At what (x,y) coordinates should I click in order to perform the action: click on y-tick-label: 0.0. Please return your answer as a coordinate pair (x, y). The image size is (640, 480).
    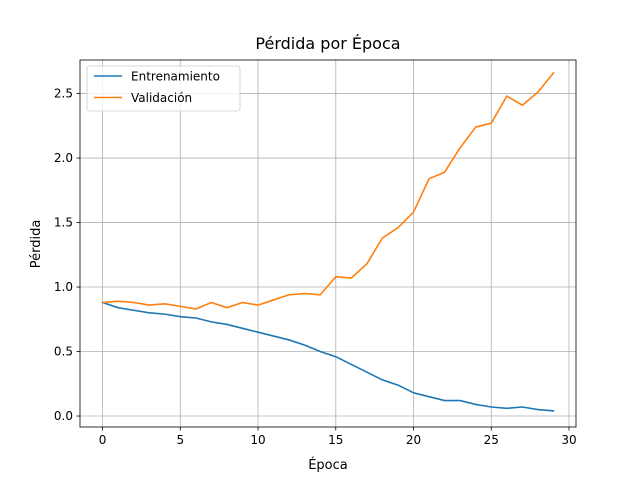
    Looking at the image, I should click on (63, 416).